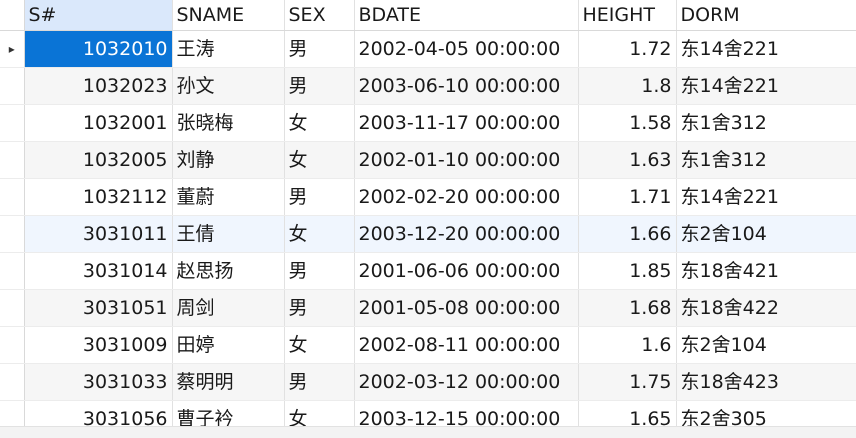  I want to click on grid-footer-strip, so click(428, 432).